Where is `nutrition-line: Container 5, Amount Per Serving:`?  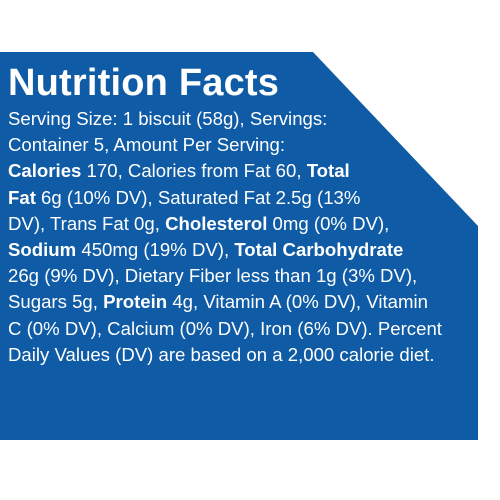
nutrition-line: Container 5, Amount Per Serving: is located at coordinates (243, 145).